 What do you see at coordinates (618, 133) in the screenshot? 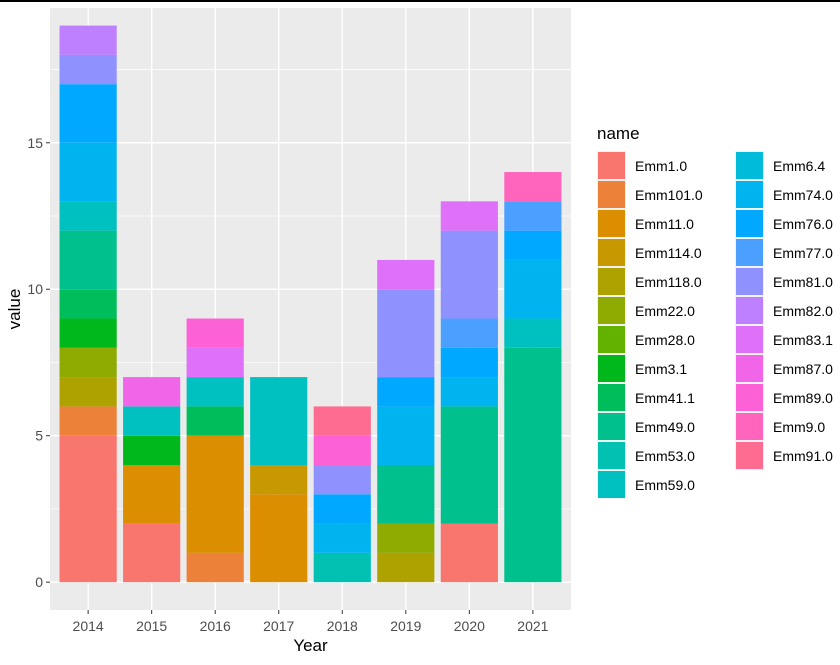
I see `legend-title: name` at bounding box center [618, 133].